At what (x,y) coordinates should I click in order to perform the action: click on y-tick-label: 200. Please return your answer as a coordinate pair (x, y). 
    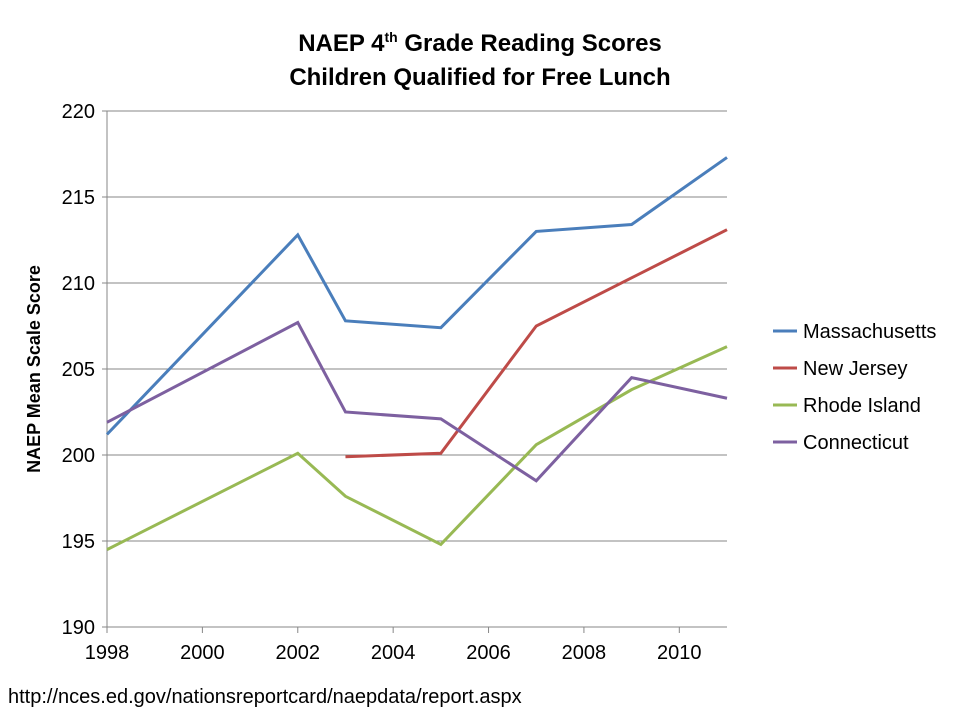
    Looking at the image, I should click on (78, 456).